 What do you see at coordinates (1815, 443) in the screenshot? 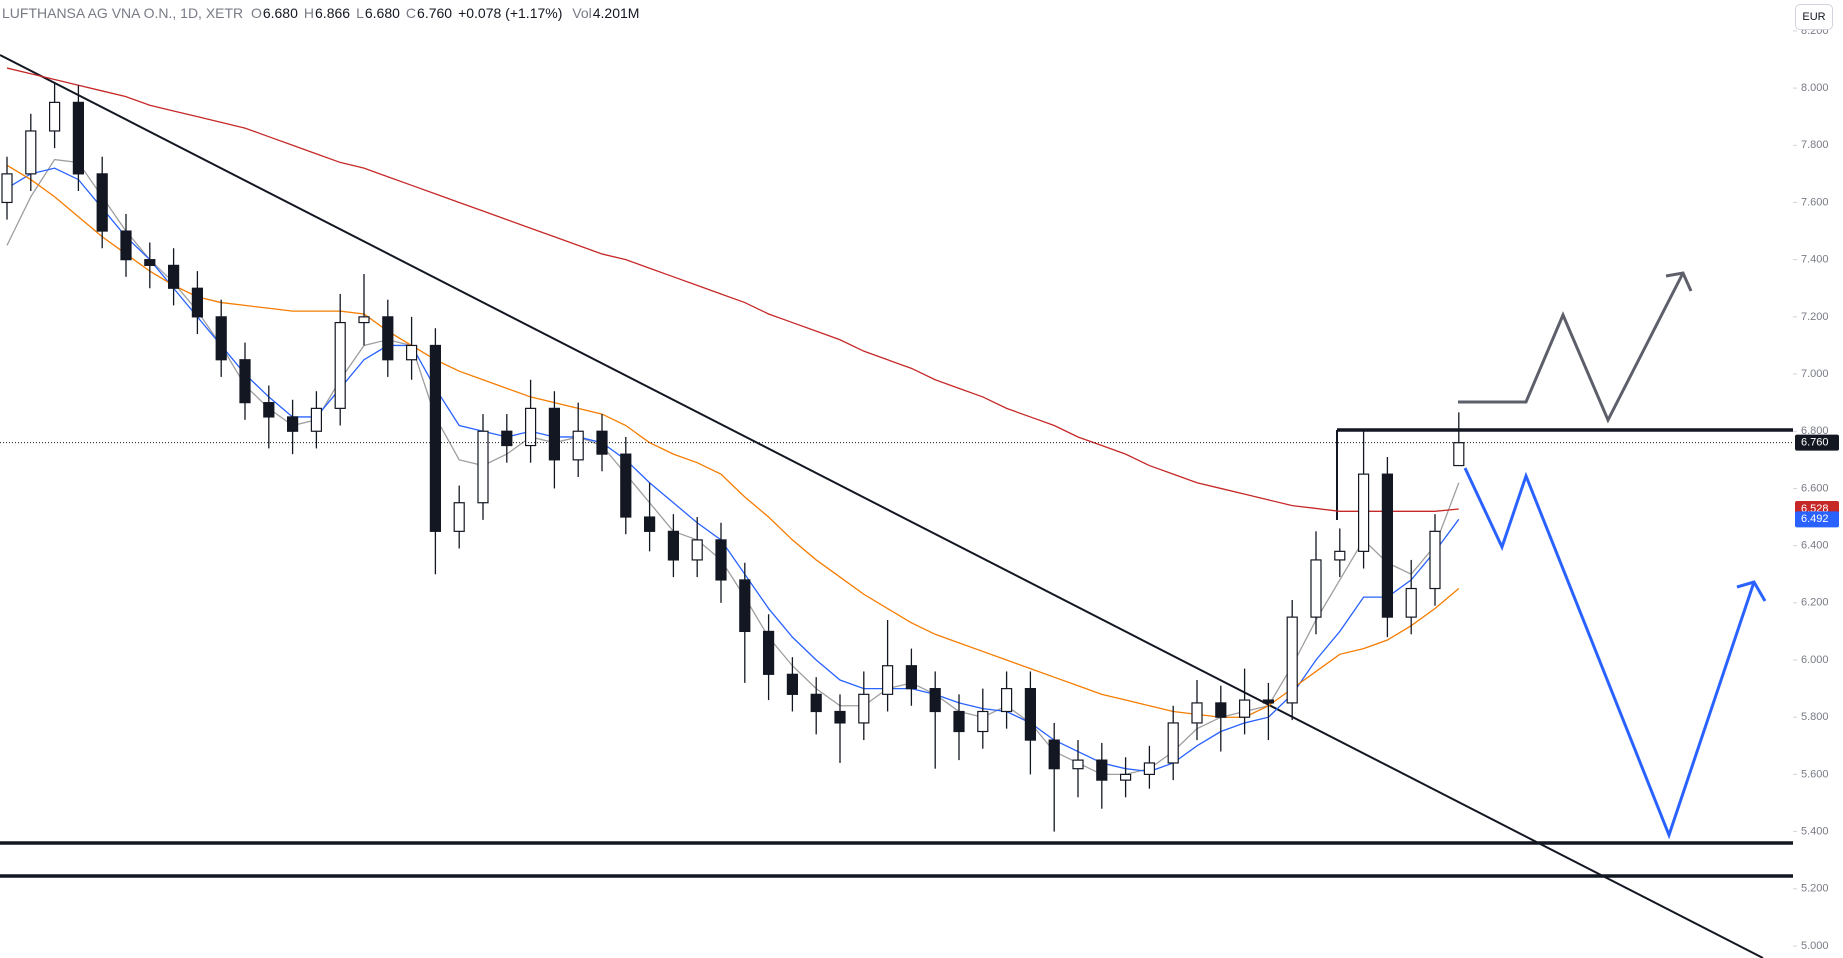
I see `price-tag-label: 6.760` at bounding box center [1815, 443].